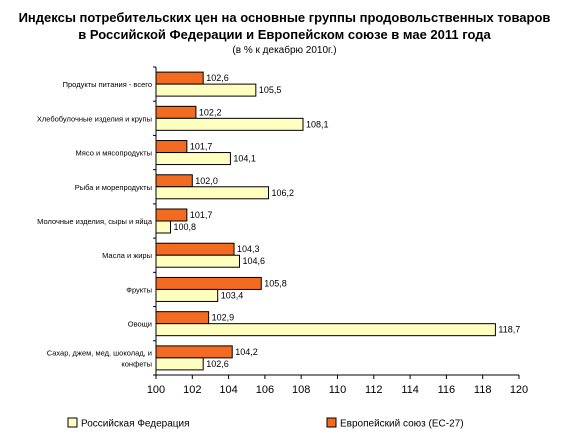  I want to click on x-tick-label: 108, so click(301, 390).